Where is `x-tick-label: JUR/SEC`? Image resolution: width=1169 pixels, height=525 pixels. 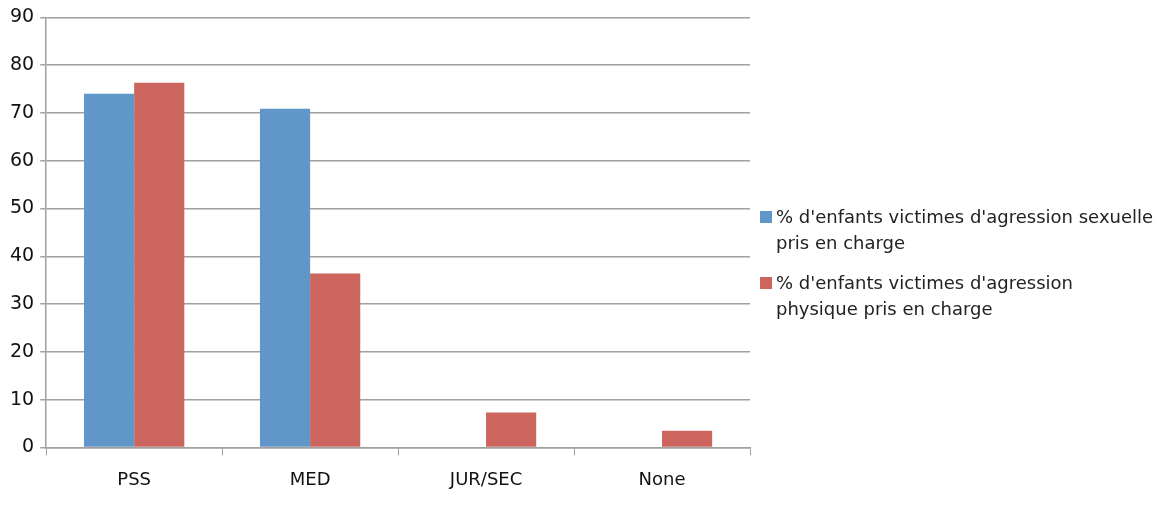 x-tick-label: JUR/SEC is located at coordinates (485, 478).